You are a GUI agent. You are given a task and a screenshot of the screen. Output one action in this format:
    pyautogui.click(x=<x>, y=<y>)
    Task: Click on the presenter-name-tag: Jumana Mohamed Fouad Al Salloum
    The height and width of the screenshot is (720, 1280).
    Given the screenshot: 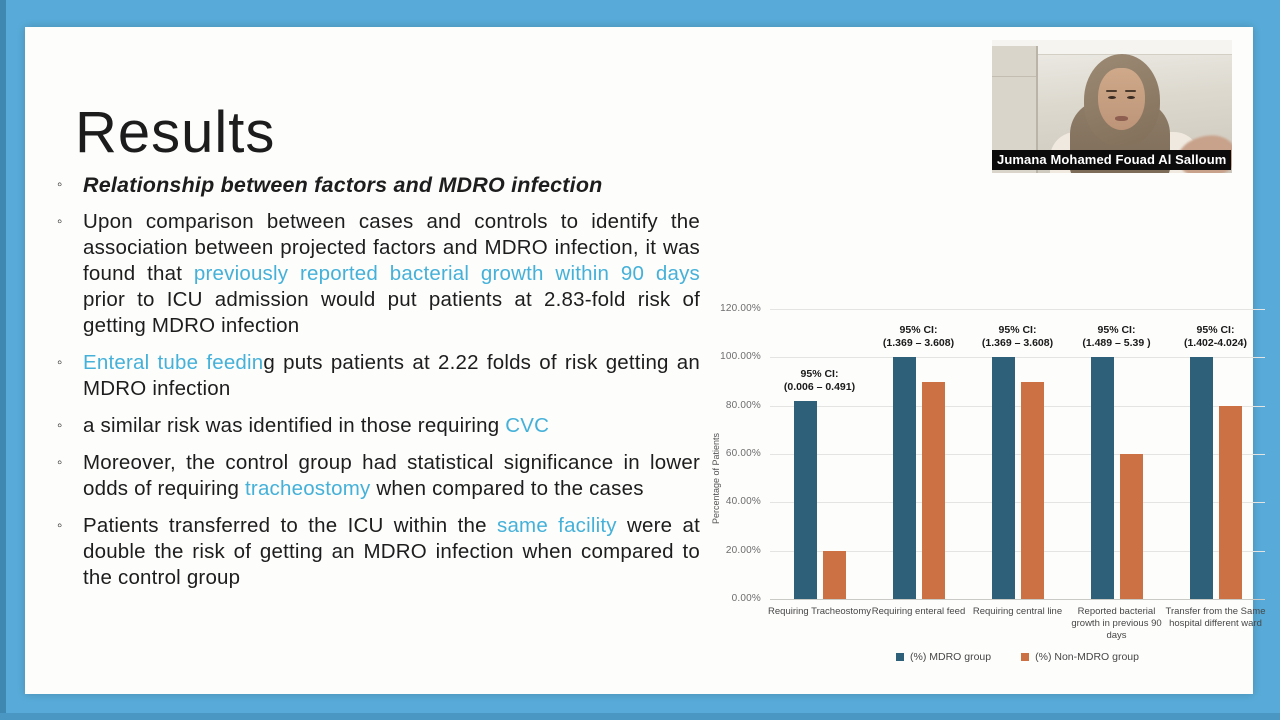 What is the action you would take?
    pyautogui.click(x=1112, y=160)
    